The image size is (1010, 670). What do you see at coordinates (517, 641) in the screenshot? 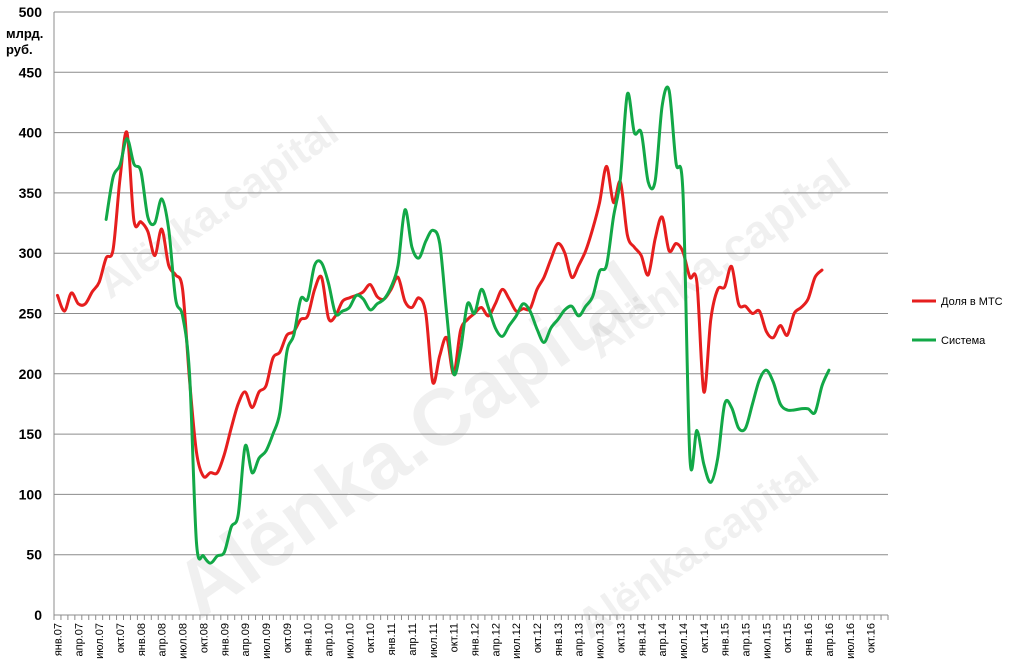
I see `x-tick-label: июл.12` at bounding box center [517, 641].